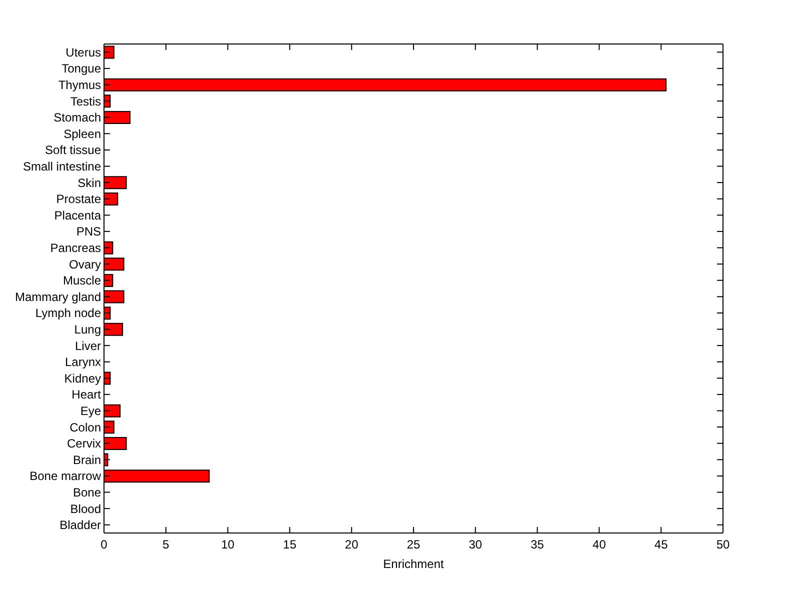 The width and height of the screenshot is (800, 599). What do you see at coordinates (82, 281) in the screenshot?
I see `y-tick-label: Muscle` at bounding box center [82, 281].